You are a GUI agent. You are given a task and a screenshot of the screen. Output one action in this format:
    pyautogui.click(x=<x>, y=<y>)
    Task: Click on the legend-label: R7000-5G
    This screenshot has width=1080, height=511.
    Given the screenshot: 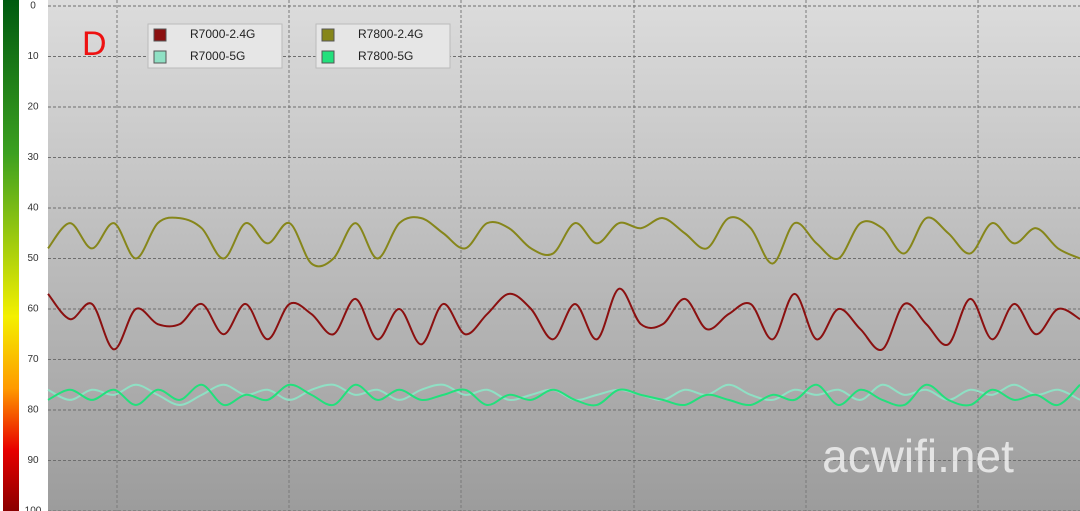 What is the action you would take?
    pyautogui.click(x=217, y=56)
    